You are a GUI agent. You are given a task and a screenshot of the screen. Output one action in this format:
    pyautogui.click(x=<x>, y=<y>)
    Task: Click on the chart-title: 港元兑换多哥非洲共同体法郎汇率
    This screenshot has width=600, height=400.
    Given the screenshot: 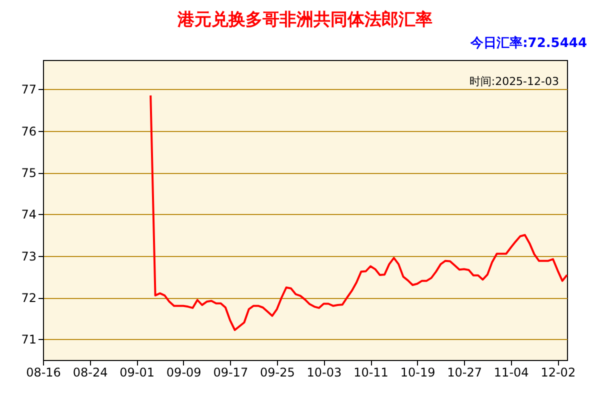 What is the action you would take?
    pyautogui.click(x=304, y=20)
    